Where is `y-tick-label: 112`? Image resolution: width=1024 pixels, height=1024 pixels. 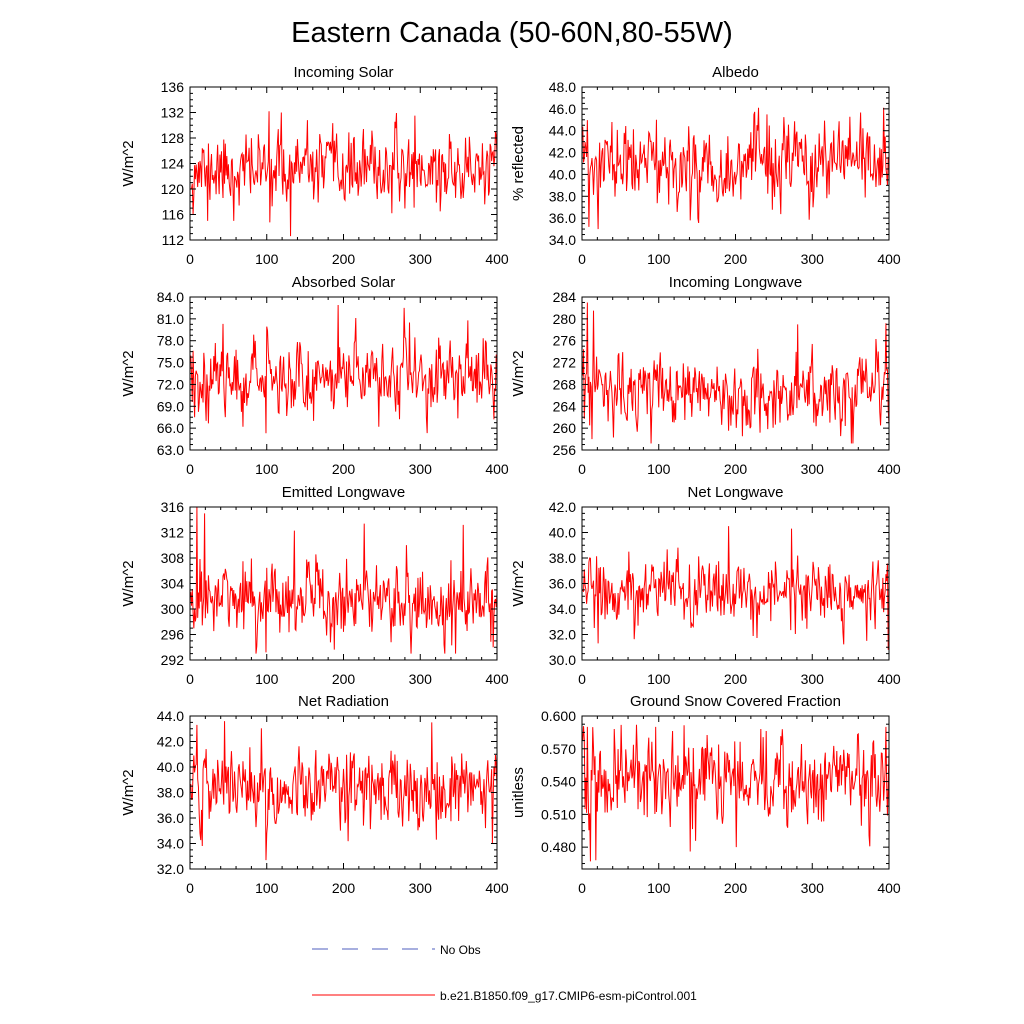 y-tick-label: 112 is located at coordinates (173, 240).